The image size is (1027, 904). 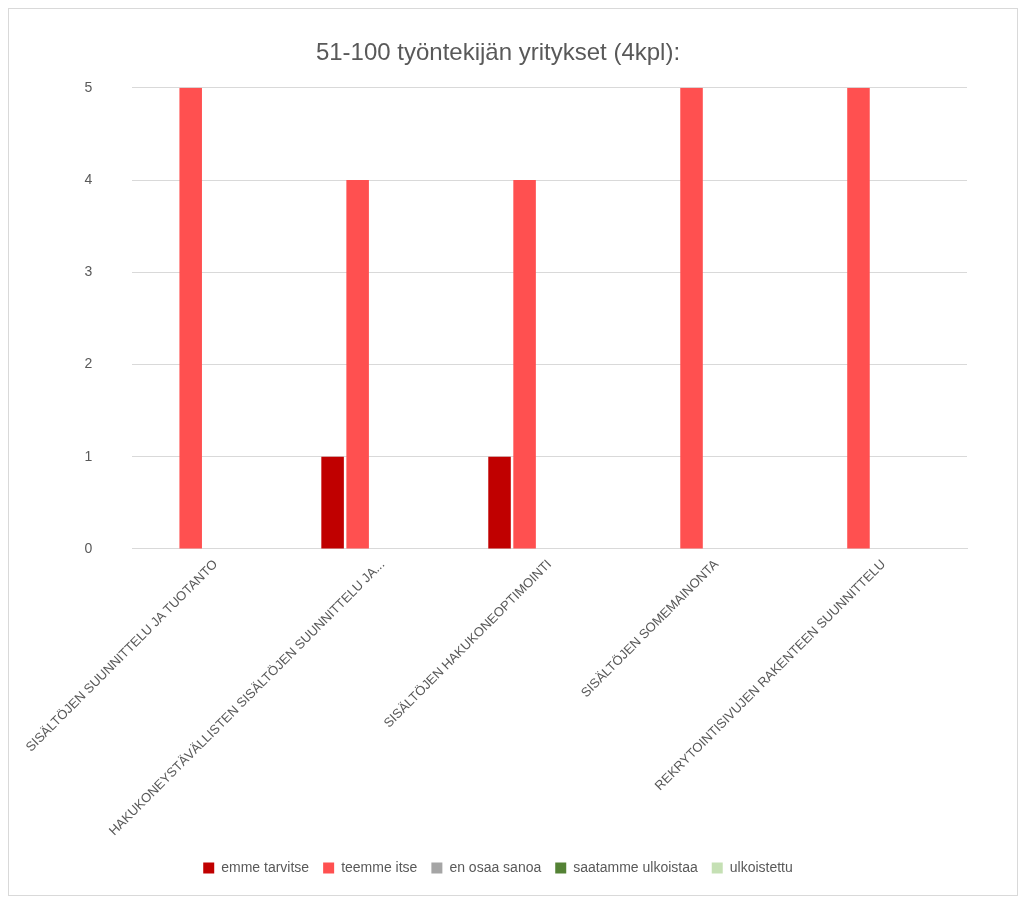 What do you see at coordinates (88, 86) in the screenshot?
I see `y-tick-label: 5` at bounding box center [88, 86].